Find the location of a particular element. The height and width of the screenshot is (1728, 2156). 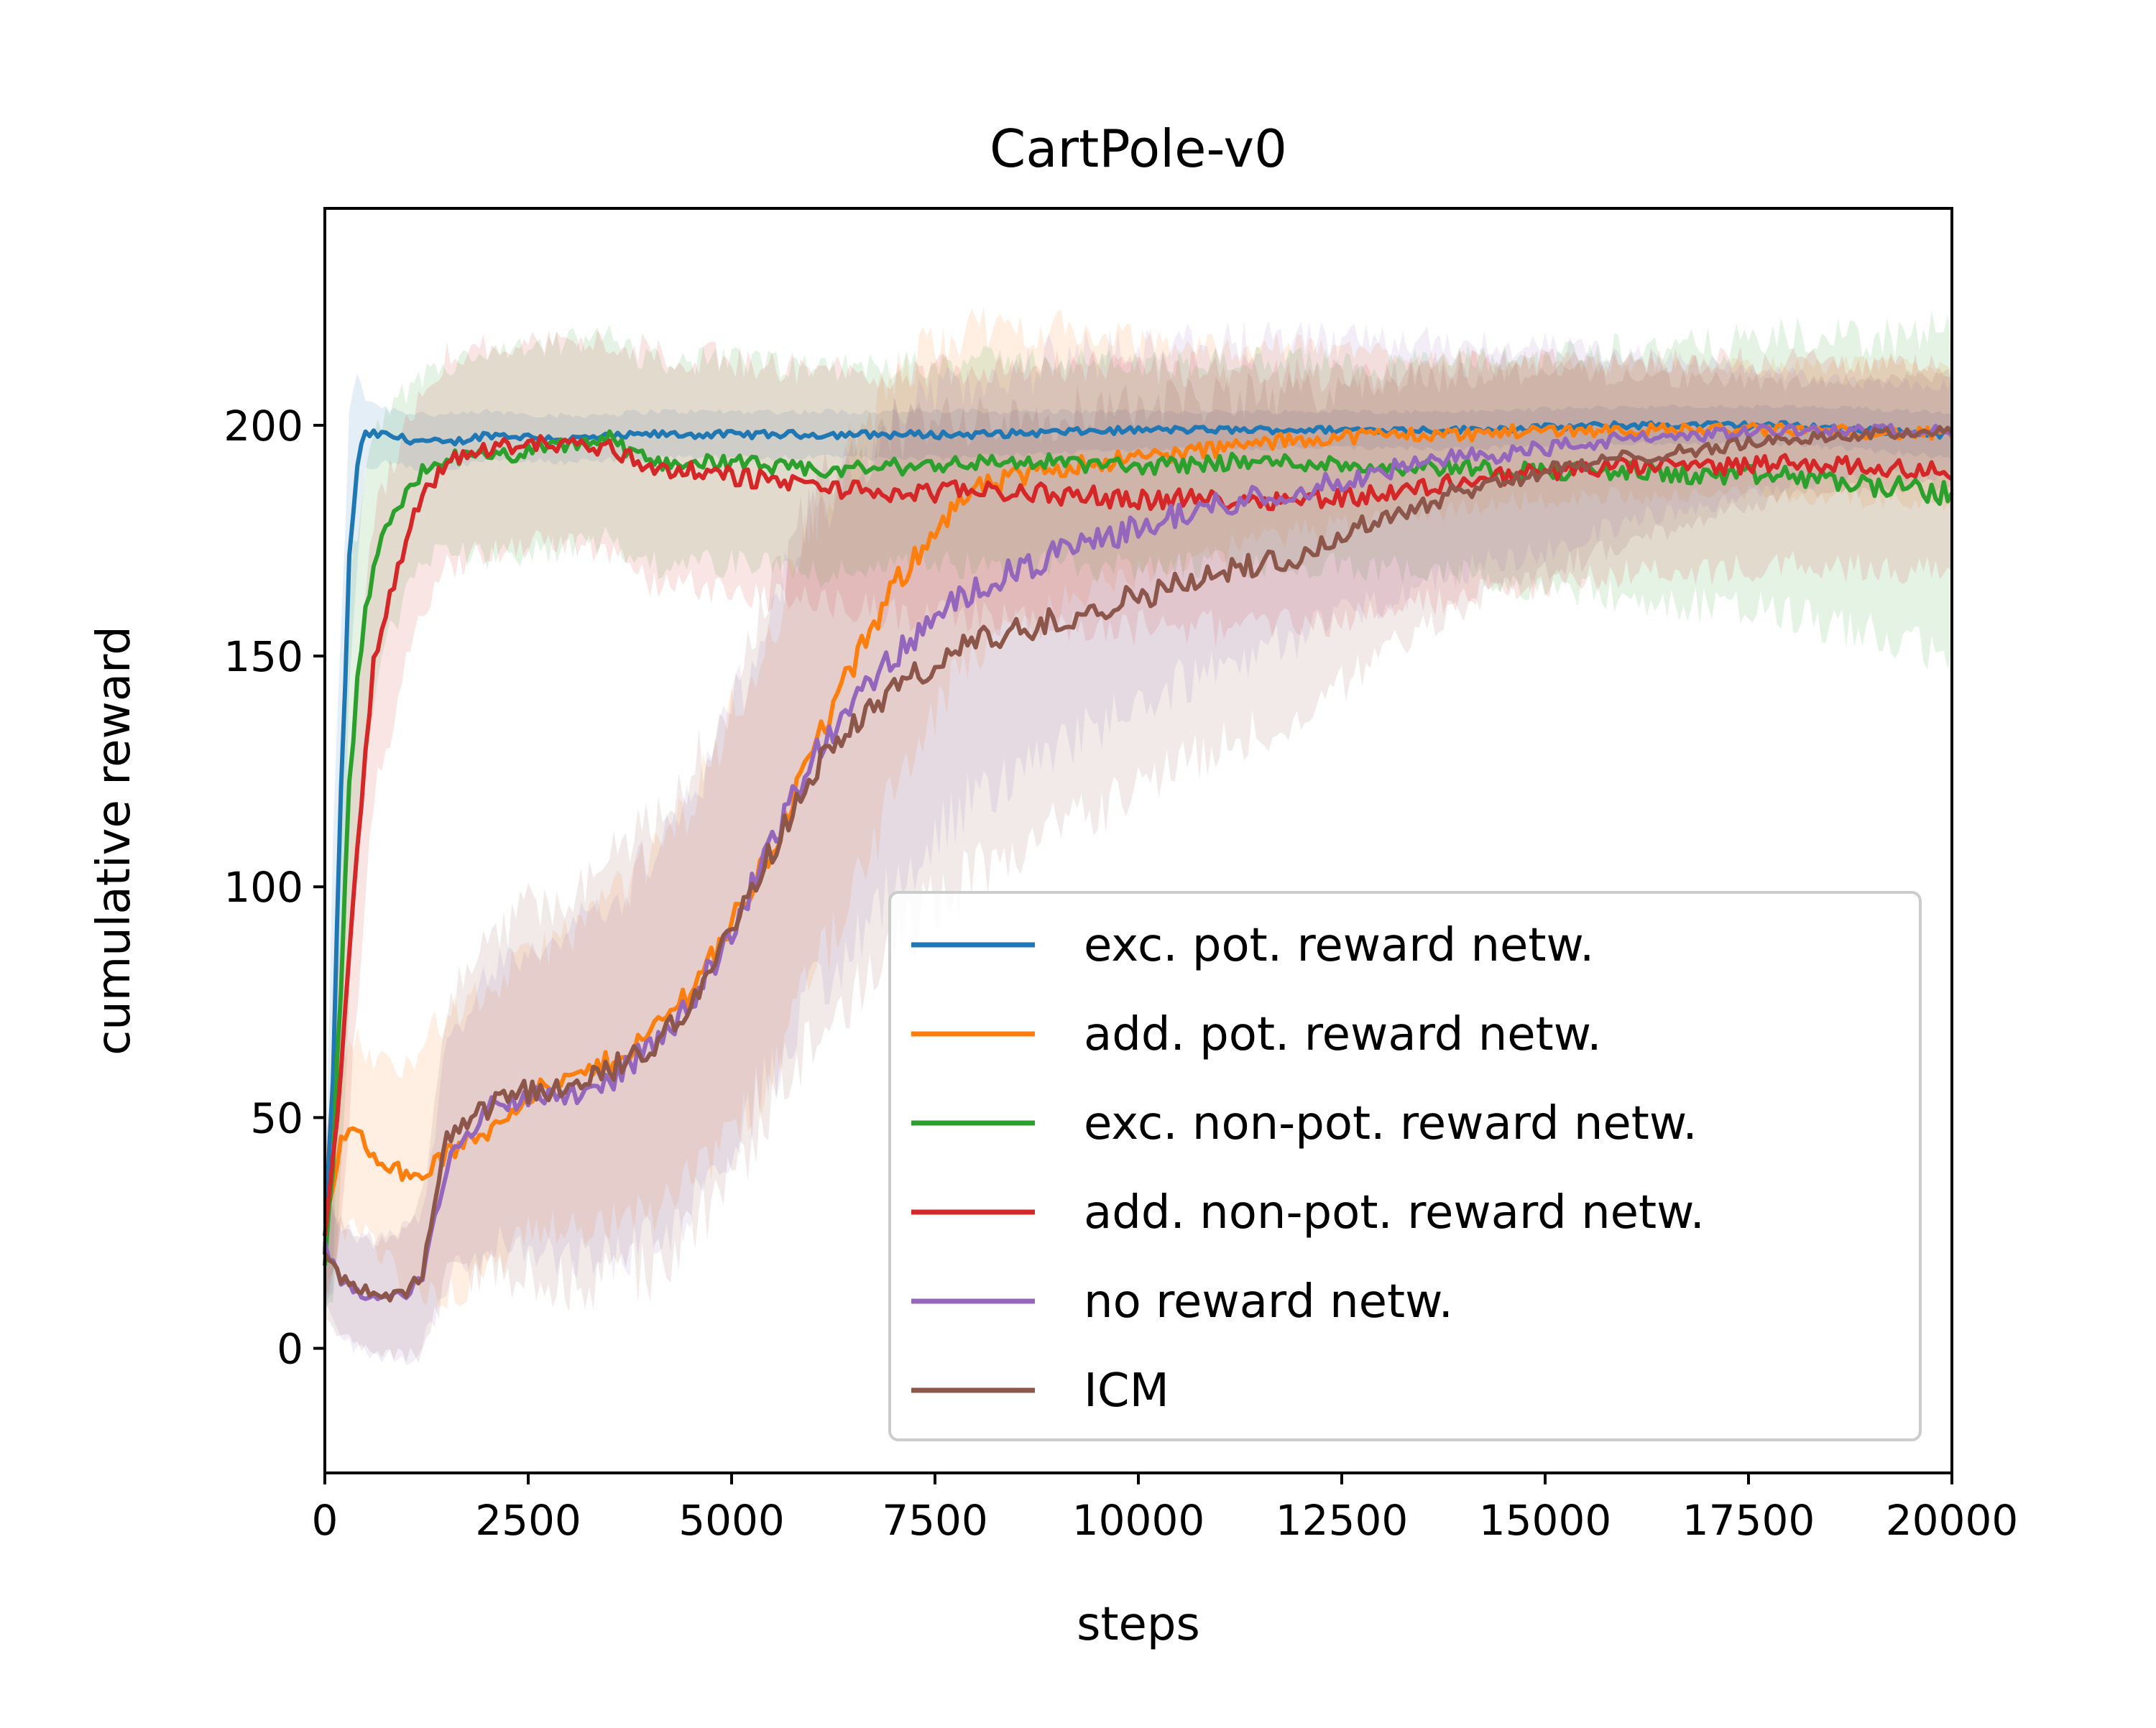

legend-label: ICM is located at coordinates (1126, 1391).